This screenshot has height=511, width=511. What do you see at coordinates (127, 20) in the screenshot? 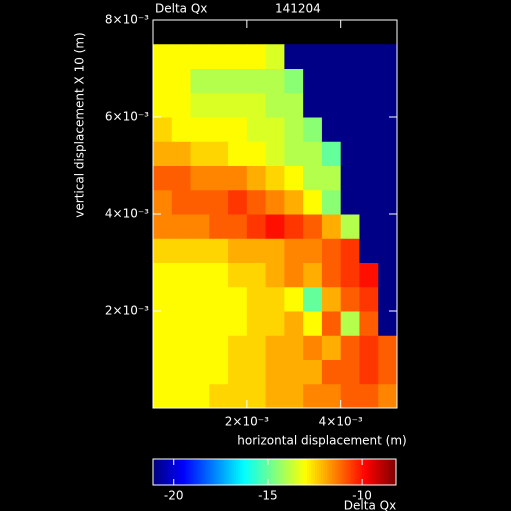
I see `y-tick-label: 8×10⁻³` at bounding box center [127, 20].